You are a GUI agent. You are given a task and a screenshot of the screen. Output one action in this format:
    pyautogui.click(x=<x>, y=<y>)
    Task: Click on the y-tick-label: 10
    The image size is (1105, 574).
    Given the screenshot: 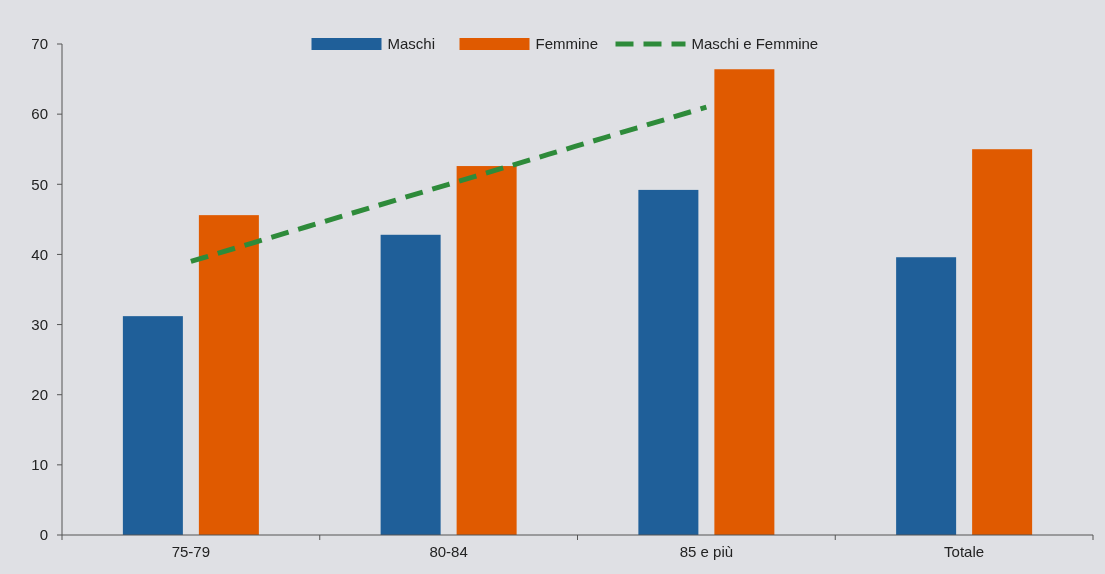 What is the action you would take?
    pyautogui.click(x=39, y=465)
    